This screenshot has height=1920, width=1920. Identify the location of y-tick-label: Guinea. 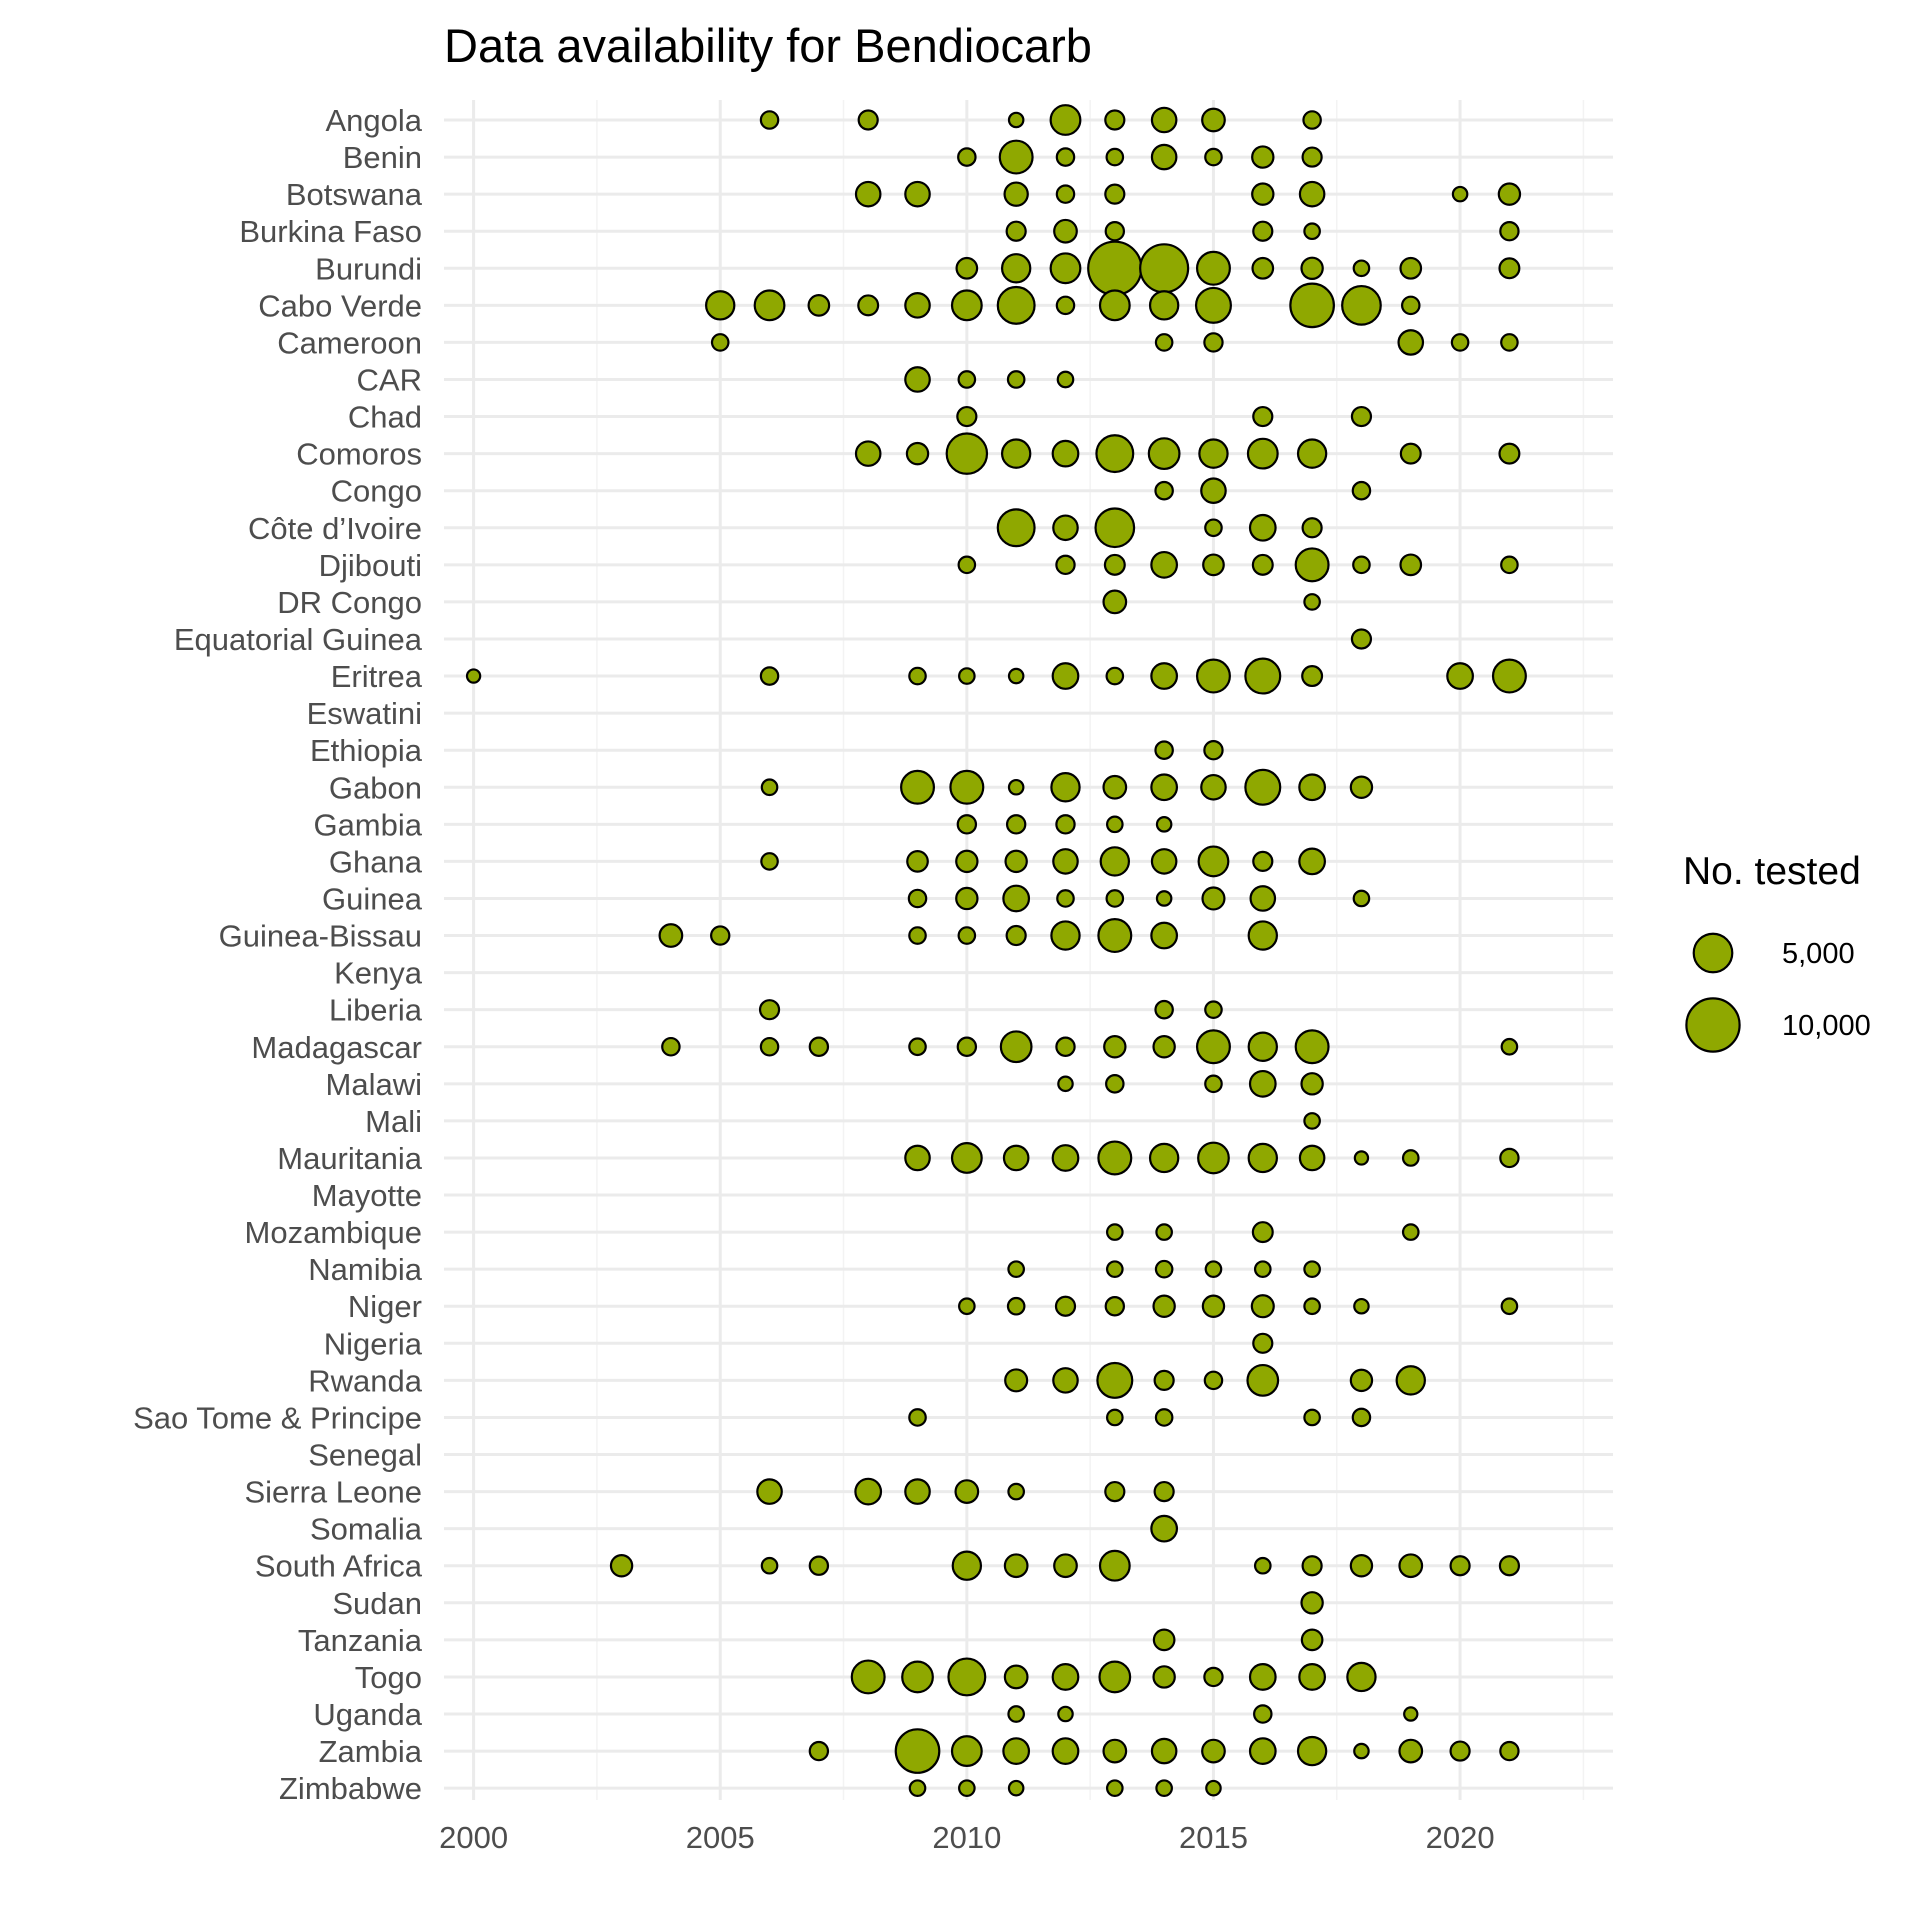
(372, 898).